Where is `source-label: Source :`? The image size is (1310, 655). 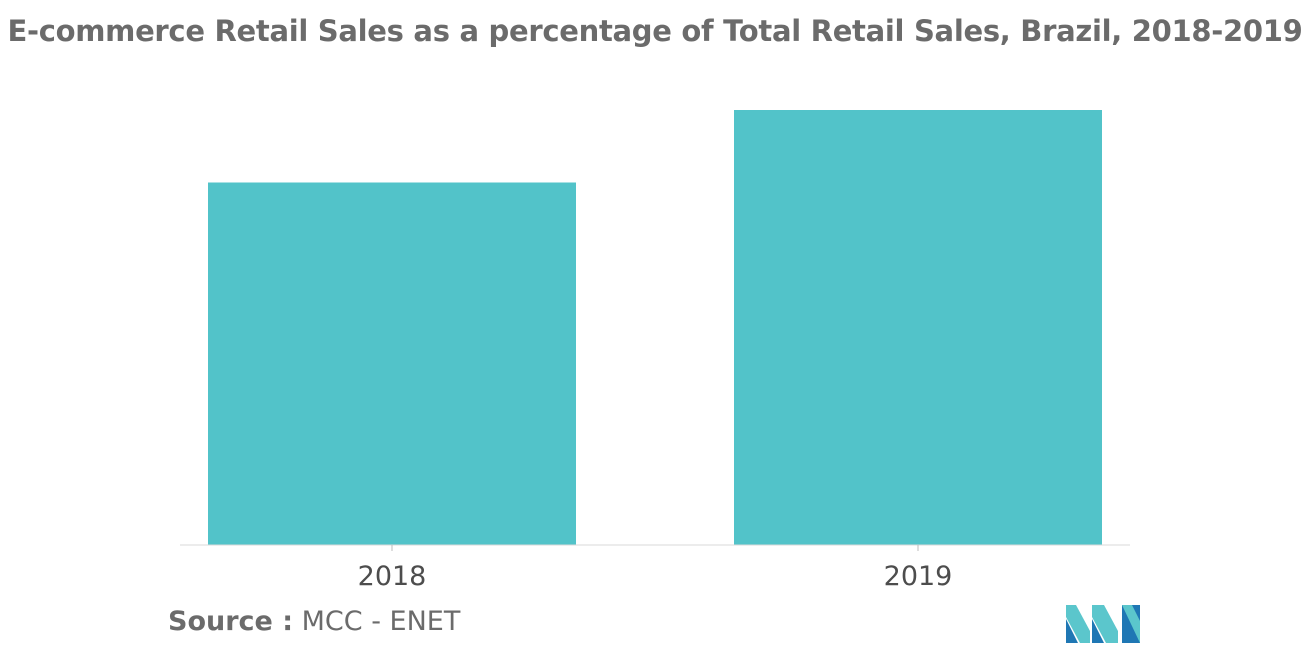 source-label: Source : is located at coordinates (231, 621).